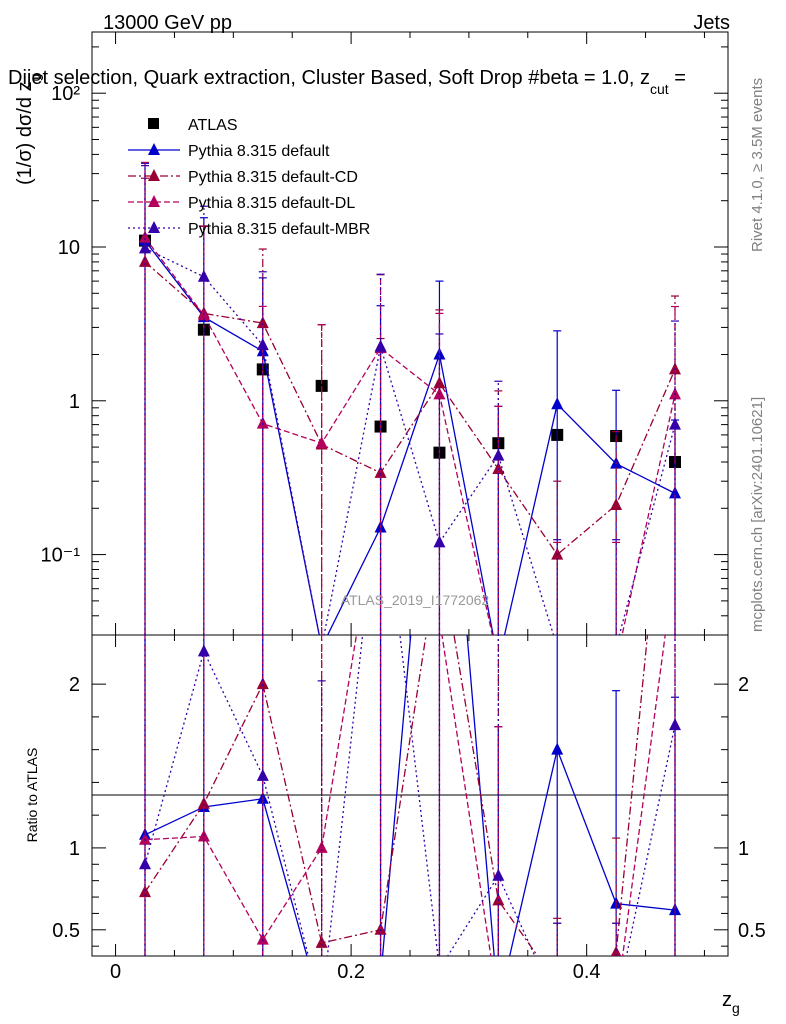  Describe the element at coordinates (743, 849) in the screenshot. I see `ratio-y-tick-label-right: 1` at that location.